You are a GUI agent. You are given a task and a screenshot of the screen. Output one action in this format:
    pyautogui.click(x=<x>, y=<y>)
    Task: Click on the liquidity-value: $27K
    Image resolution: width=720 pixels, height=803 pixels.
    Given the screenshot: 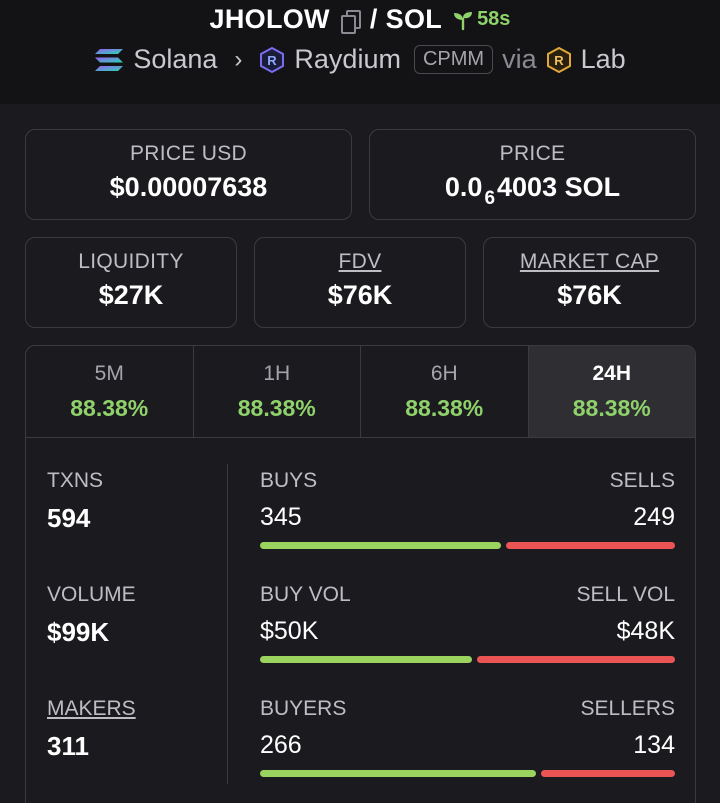 What is the action you would take?
    pyautogui.click(x=131, y=295)
    